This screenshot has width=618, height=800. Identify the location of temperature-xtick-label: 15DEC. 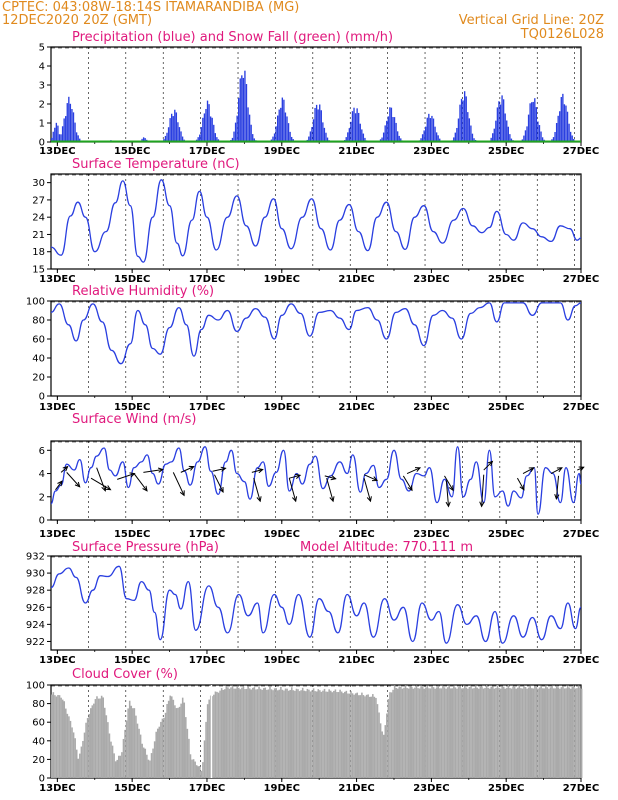
(132, 279).